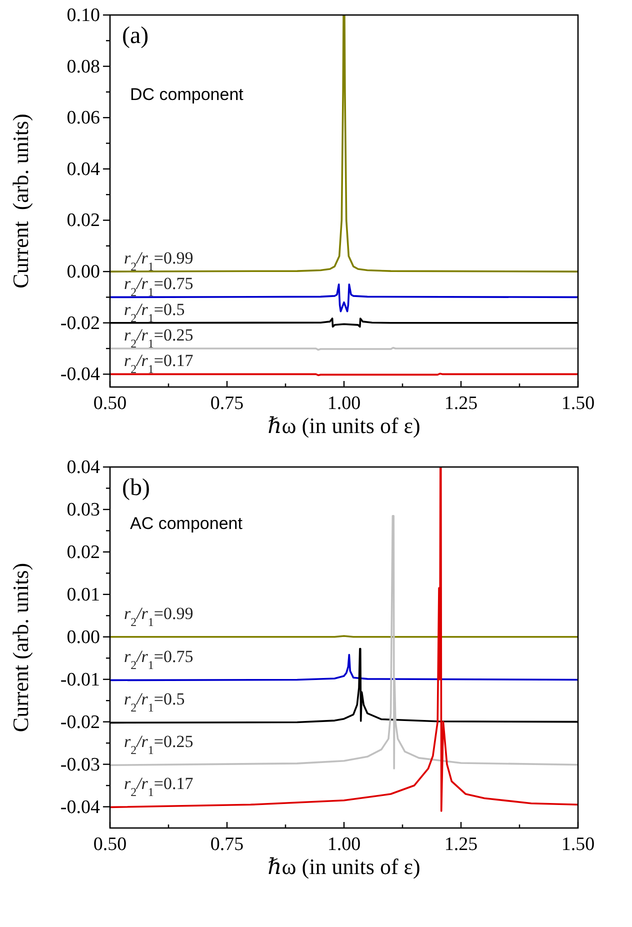 This screenshot has width=632, height=927. What do you see at coordinates (80, 765) in the screenshot?
I see `y-tick-label: -0.03` at bounding box center [80, 765].